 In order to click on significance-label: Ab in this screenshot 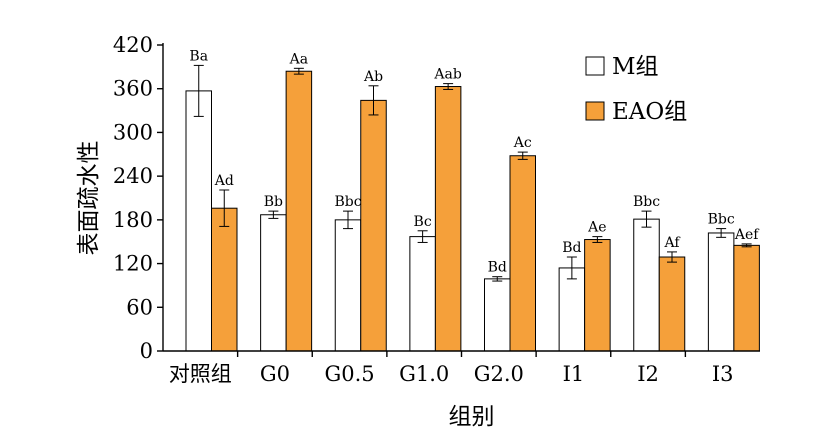, I will do `click(373, 77)`.